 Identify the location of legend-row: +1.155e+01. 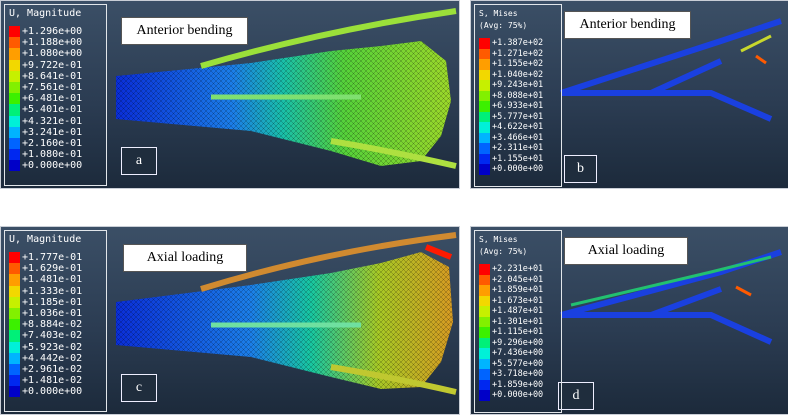
(518, 158).